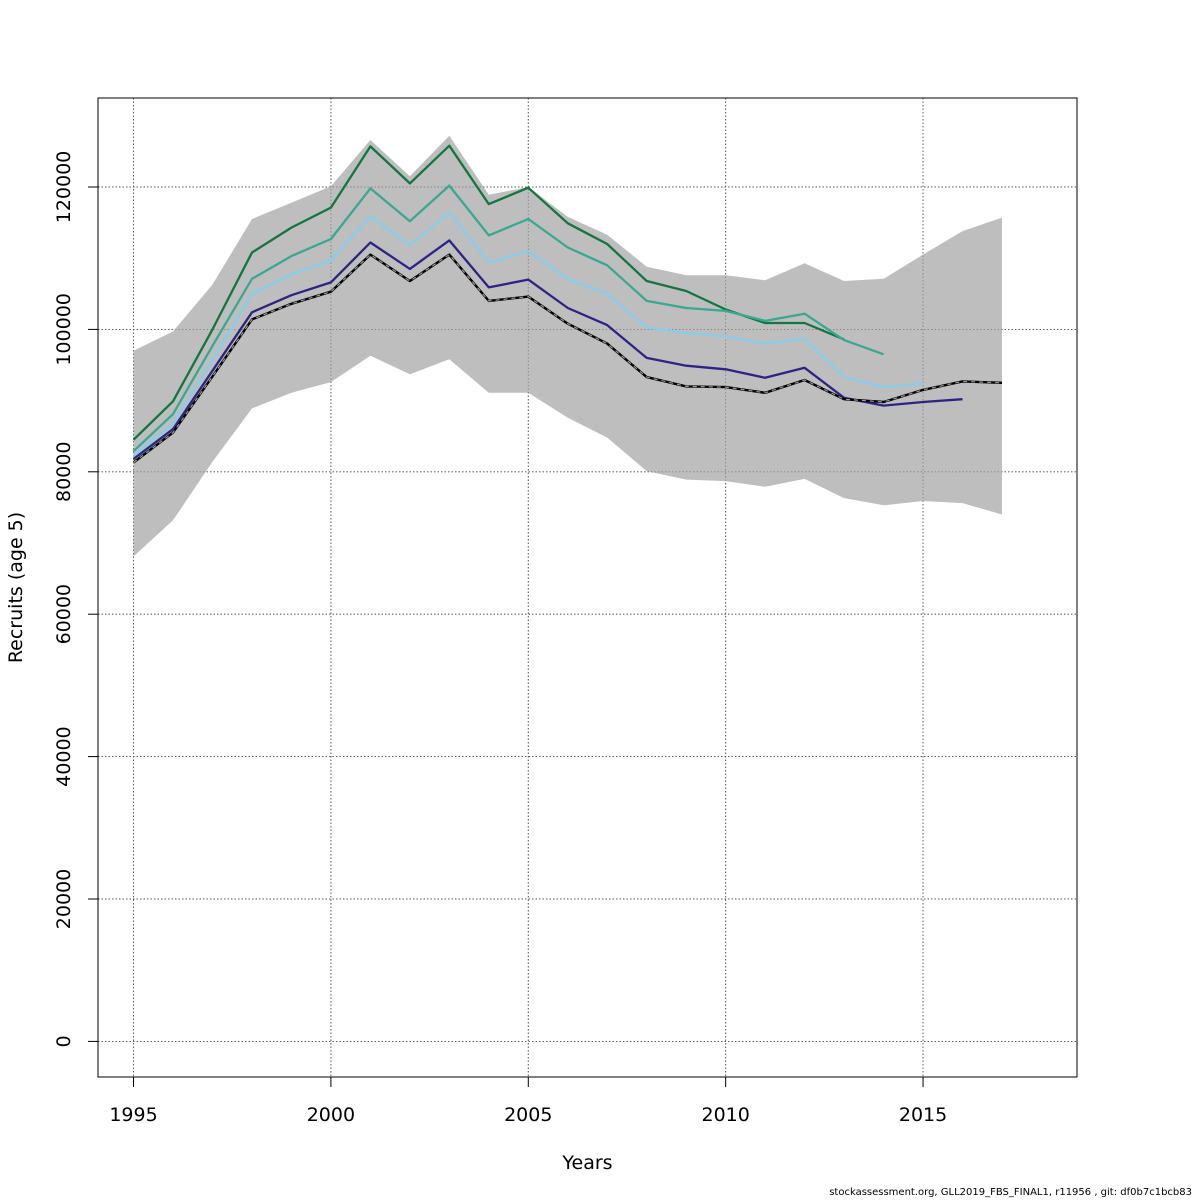  Describe the element at coordinates (16, 587) in the screenshot. I see `y-axis-title: Recruits (age 5)` at that location.